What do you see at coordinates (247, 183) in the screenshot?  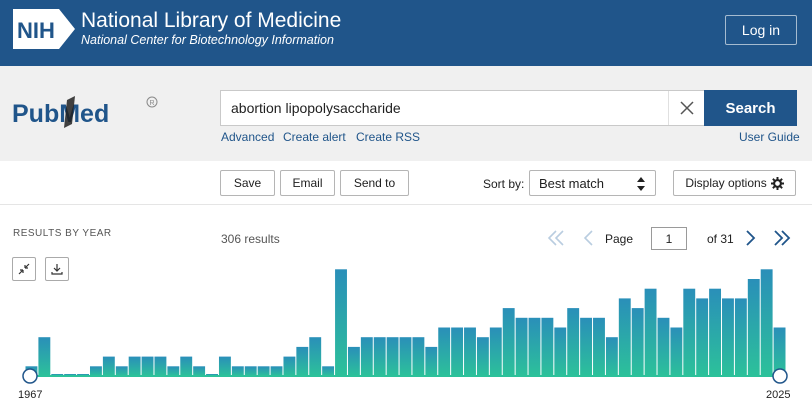 I see `save-button: Save` at bounding box center [247, 183].